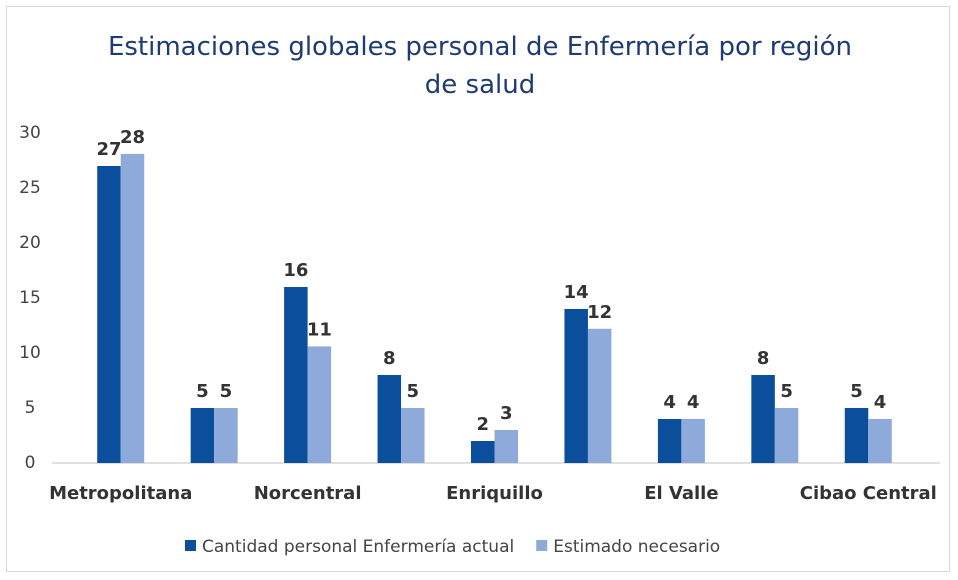 This screenshot has height=580, width=958. What do you see at coordinates (30, 353) in the screenshot?
I see `y-tick-label: 10` at bounding box center [30, 353].